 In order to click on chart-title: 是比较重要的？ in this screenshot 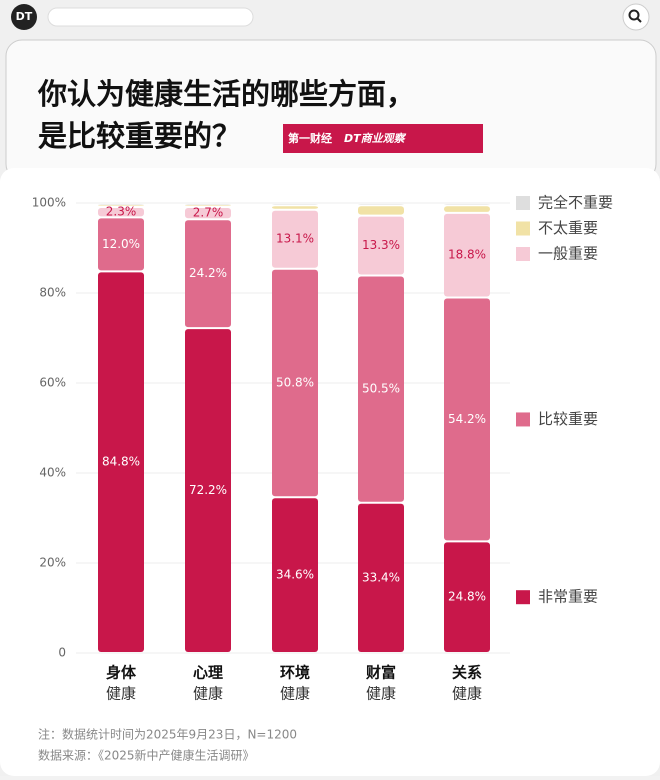, I will do `click(139, 136)`.